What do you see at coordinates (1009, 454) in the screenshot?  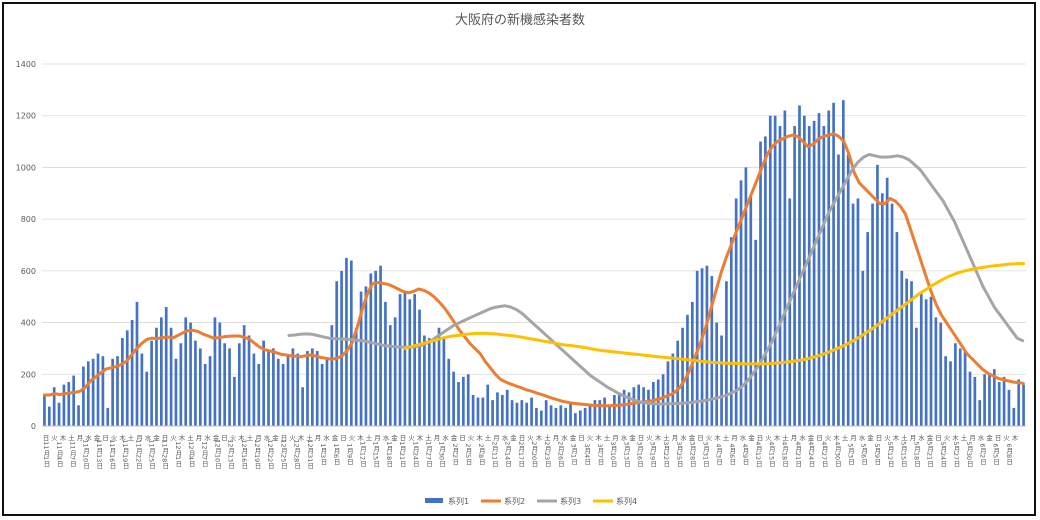 I see `x-date-label: 6月8日` at bounding box center [1009, 454].